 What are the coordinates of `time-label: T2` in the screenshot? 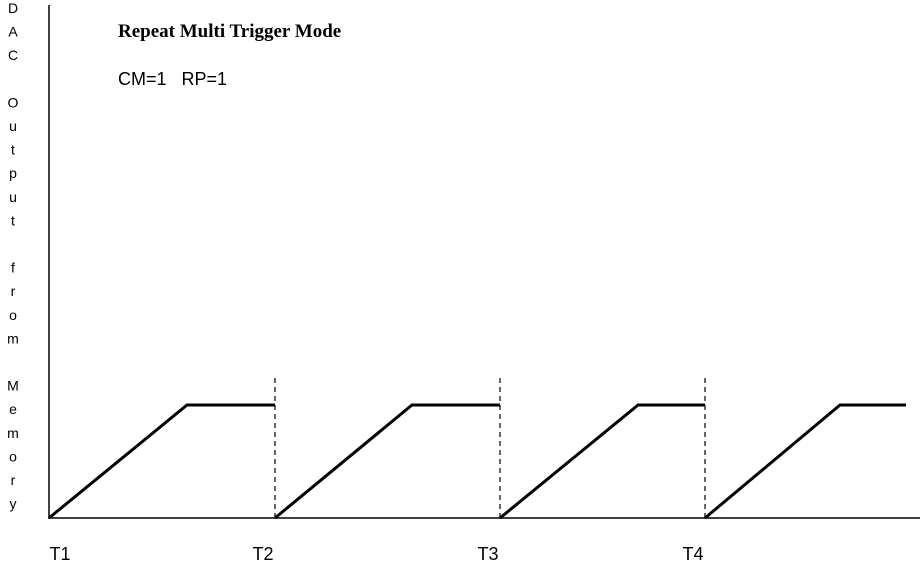 It's located at (262, 554).